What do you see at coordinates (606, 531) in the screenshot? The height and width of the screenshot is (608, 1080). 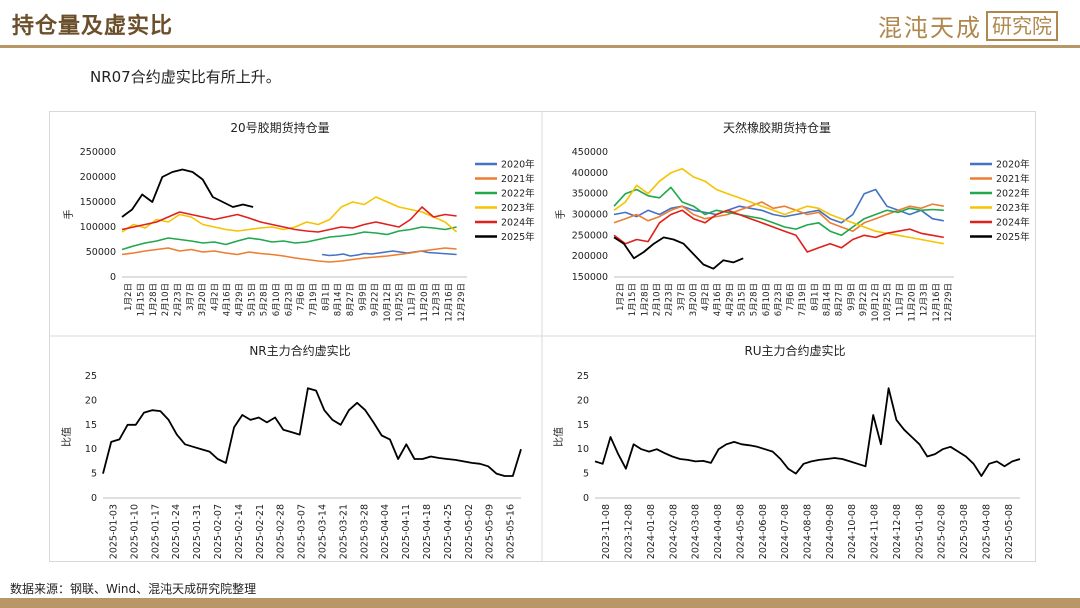 I see `x-tick-label: 2023-11-08` at bounding box center [606, 531].